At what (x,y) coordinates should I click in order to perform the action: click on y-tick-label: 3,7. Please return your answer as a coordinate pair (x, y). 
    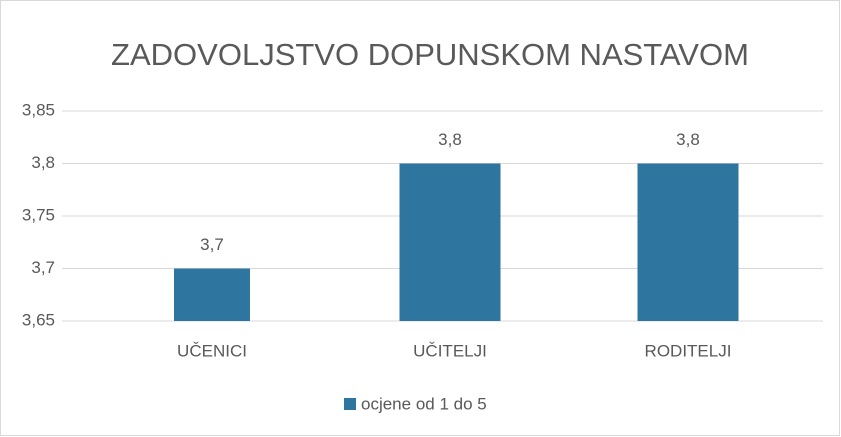
    Looking at the image, I should click on (43, 267).